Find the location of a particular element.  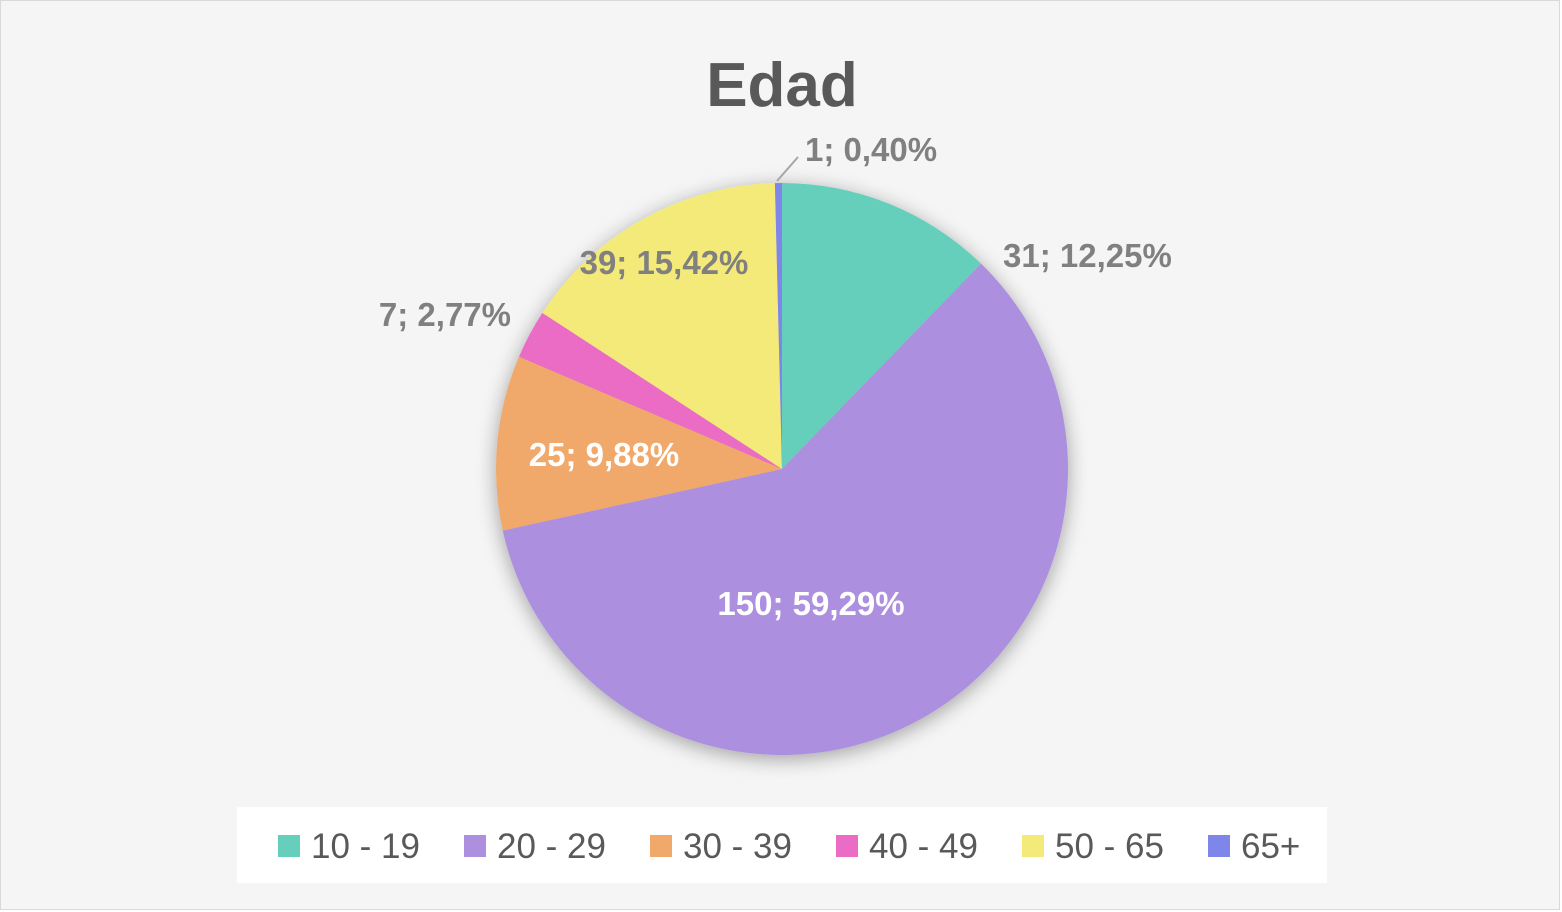

legend-label-40-49: 40 - 49 is located at coordinates (923, 846).